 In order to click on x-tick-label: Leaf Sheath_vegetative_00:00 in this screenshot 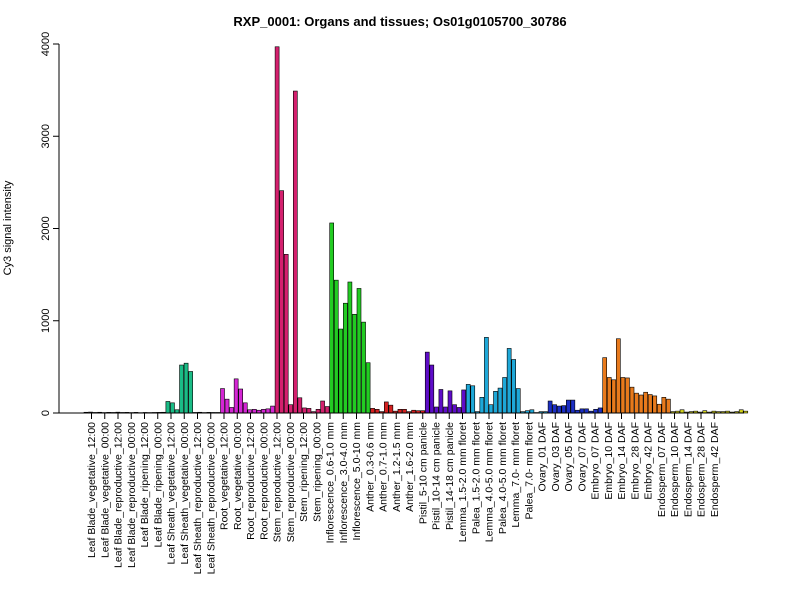, I will do `click(185, 493)`.